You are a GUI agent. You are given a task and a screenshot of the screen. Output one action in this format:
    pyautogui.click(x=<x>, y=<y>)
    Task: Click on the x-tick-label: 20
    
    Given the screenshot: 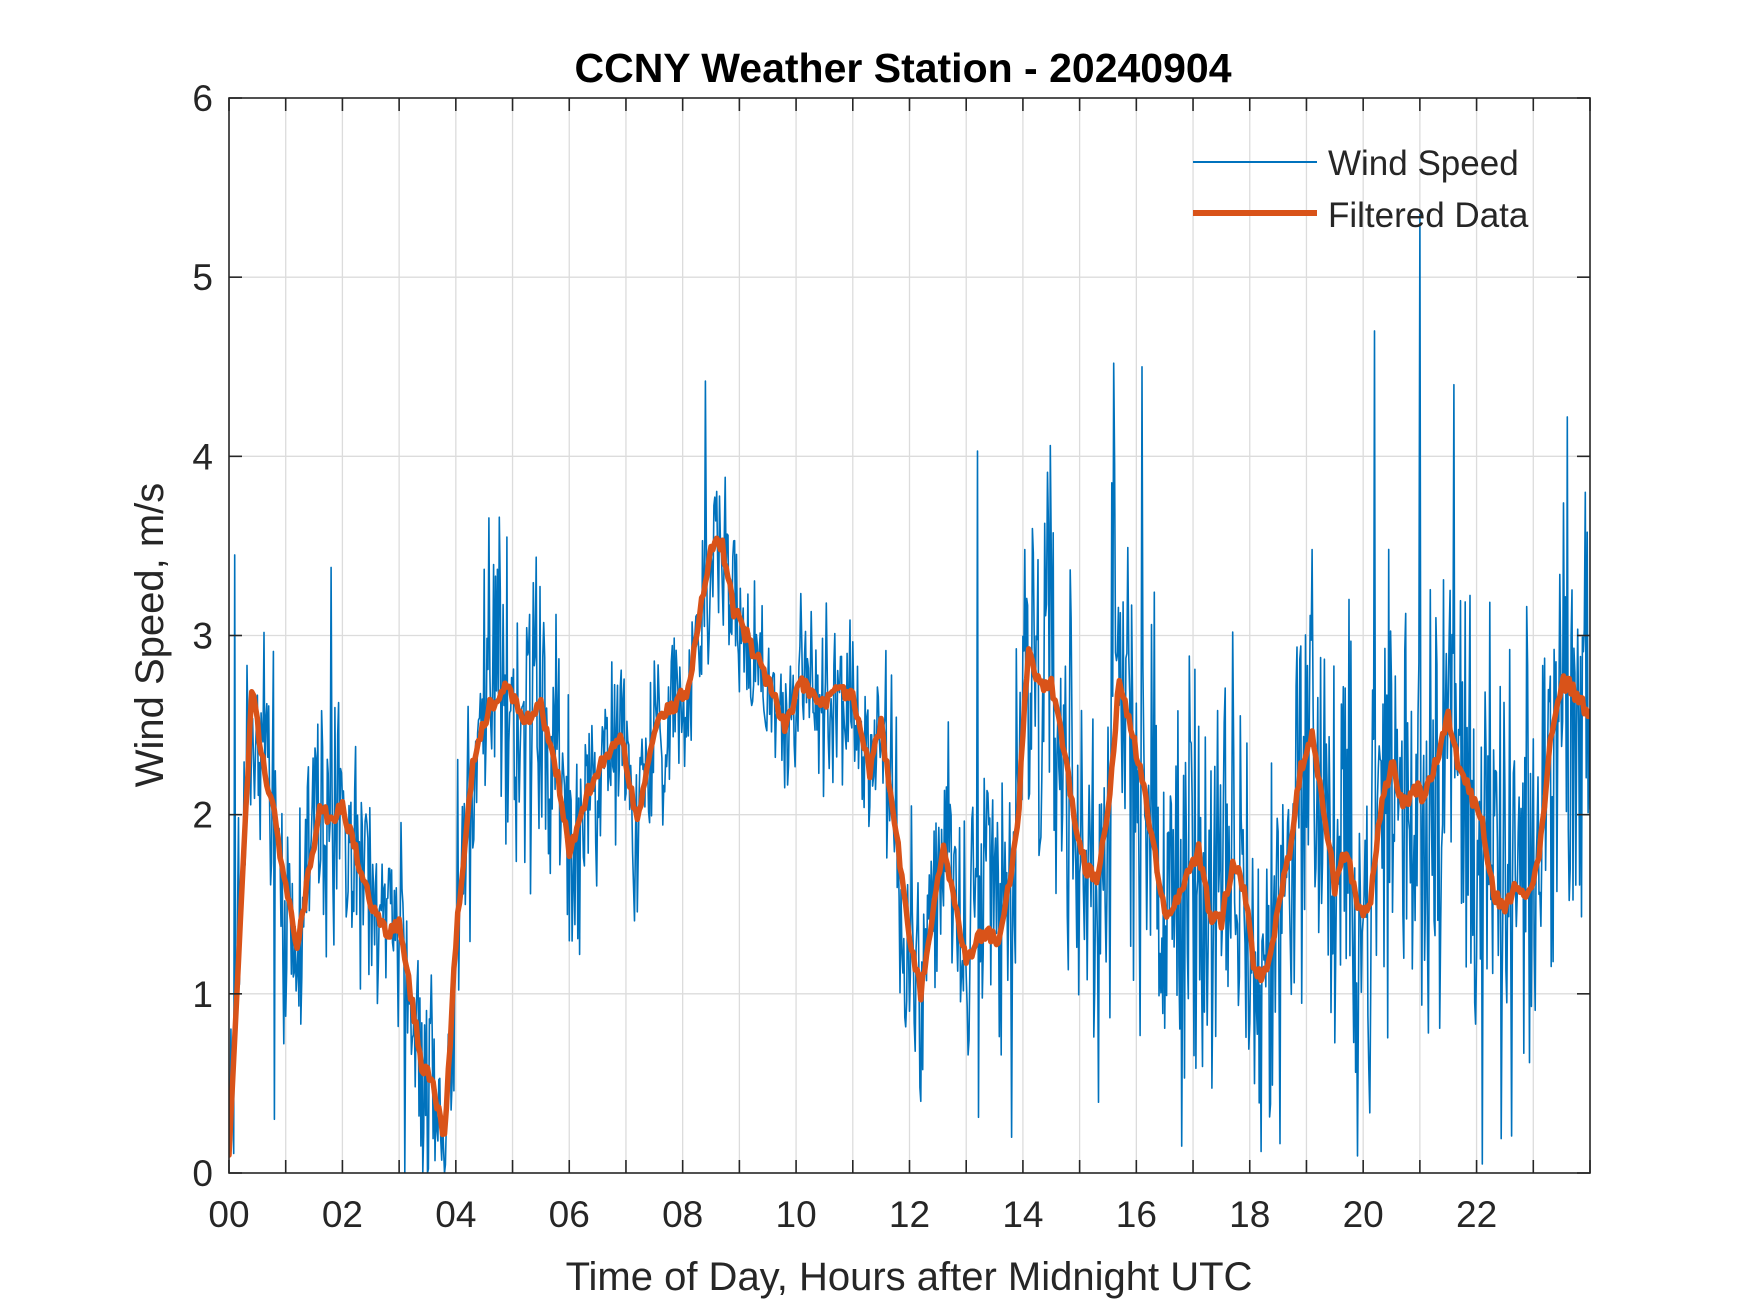 What is the action you would take?
    pyautogui.click(x=1363, y=1214)
    